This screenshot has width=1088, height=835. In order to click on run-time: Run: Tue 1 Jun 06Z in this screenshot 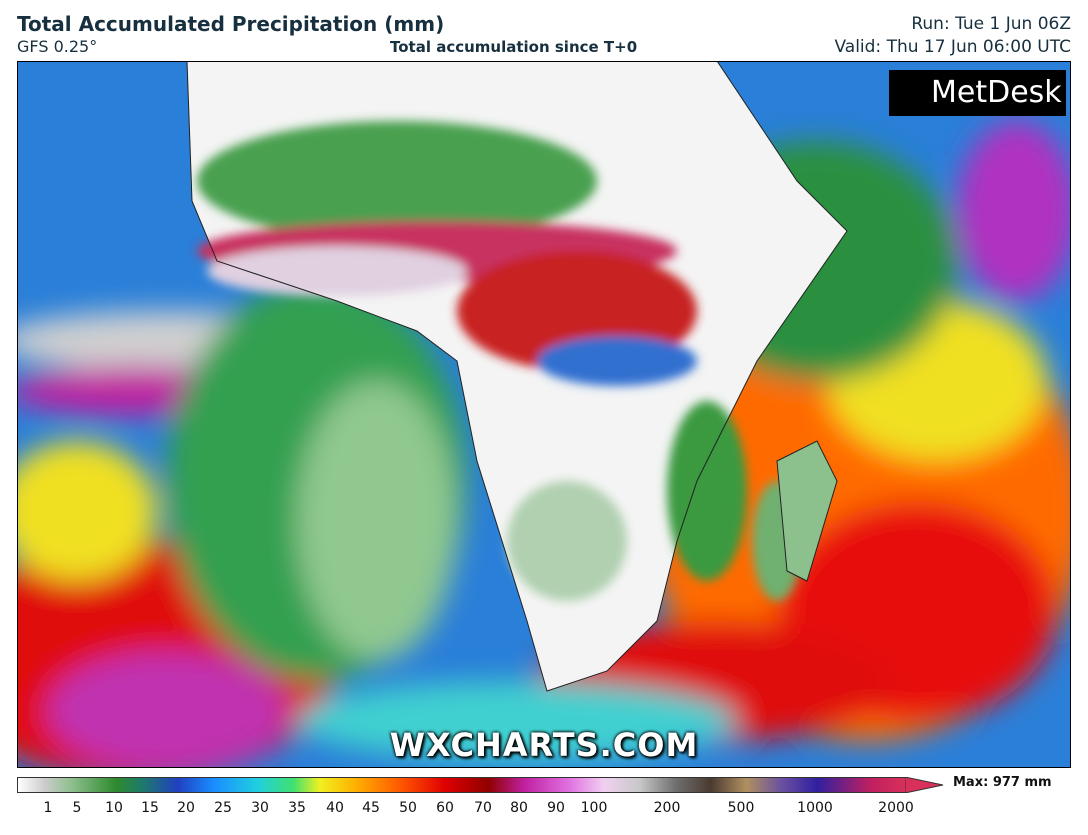, I will do `click(991, 24)`.